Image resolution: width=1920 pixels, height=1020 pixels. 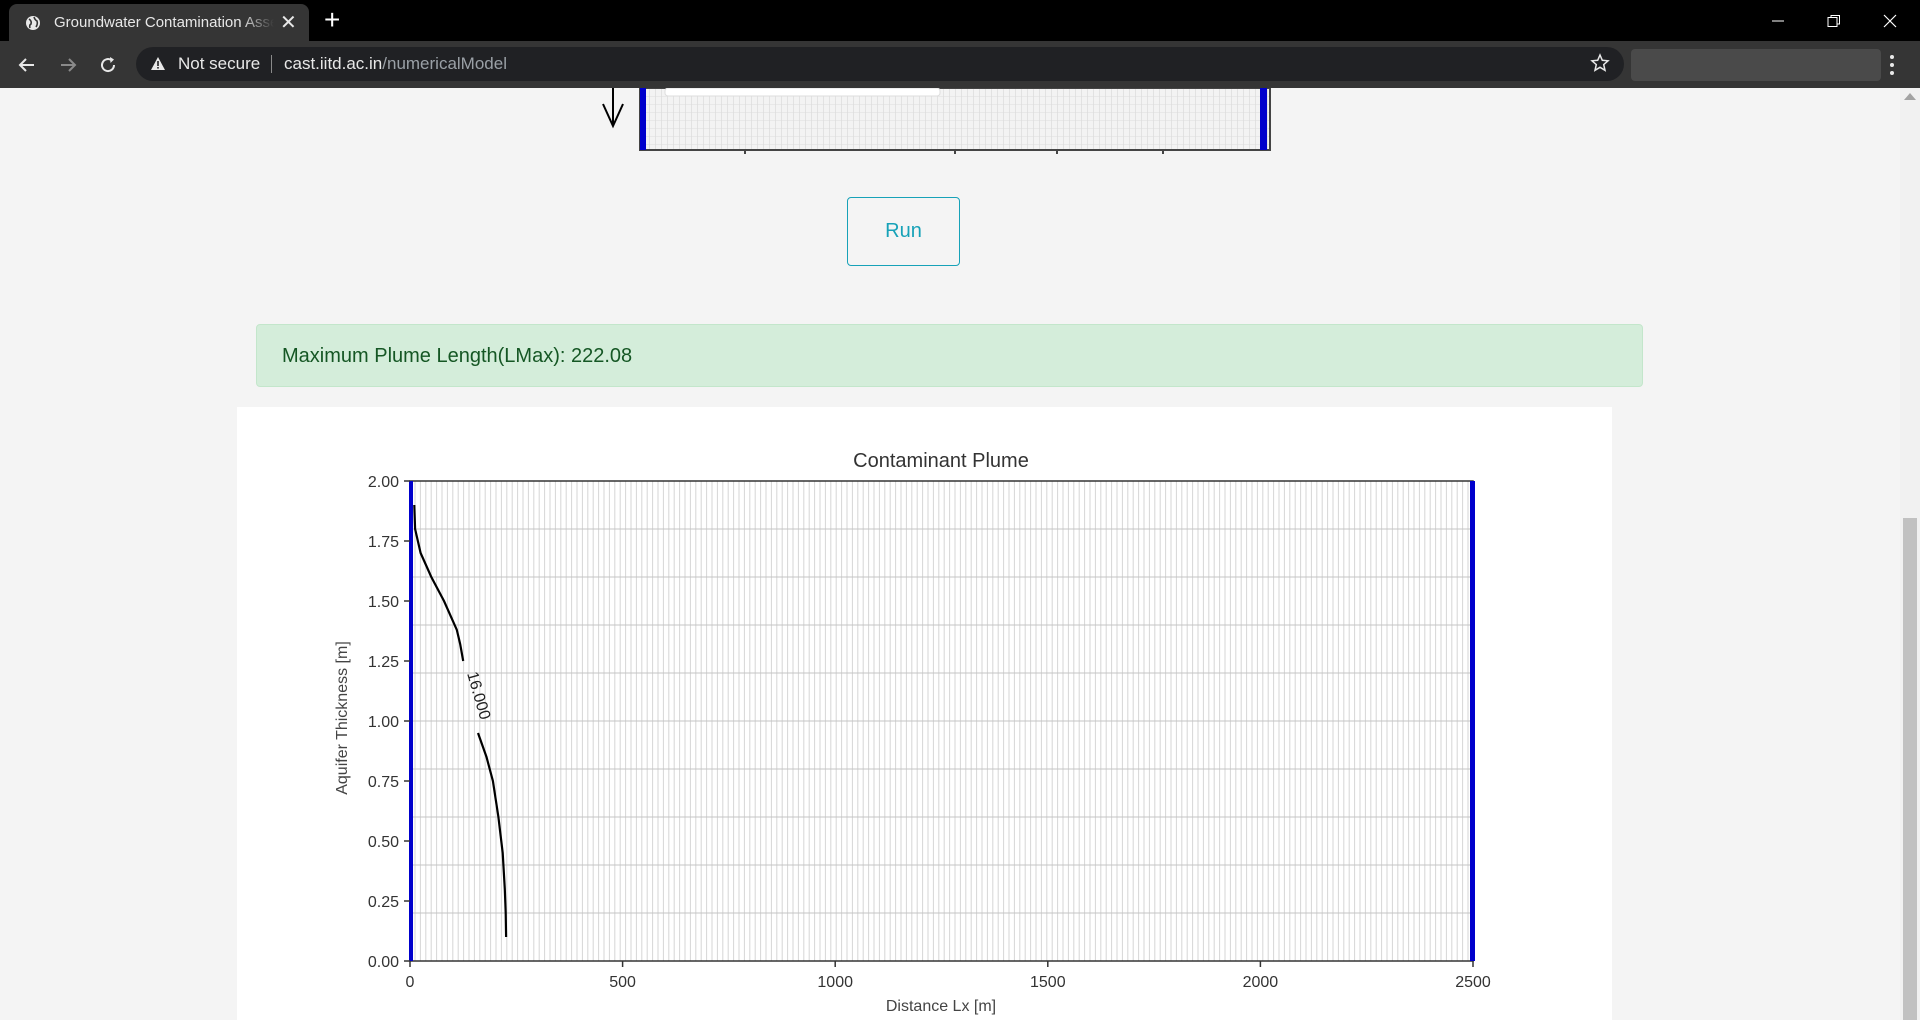 I want to click on scrollbar-thumb, so click(x=1910, y=769).